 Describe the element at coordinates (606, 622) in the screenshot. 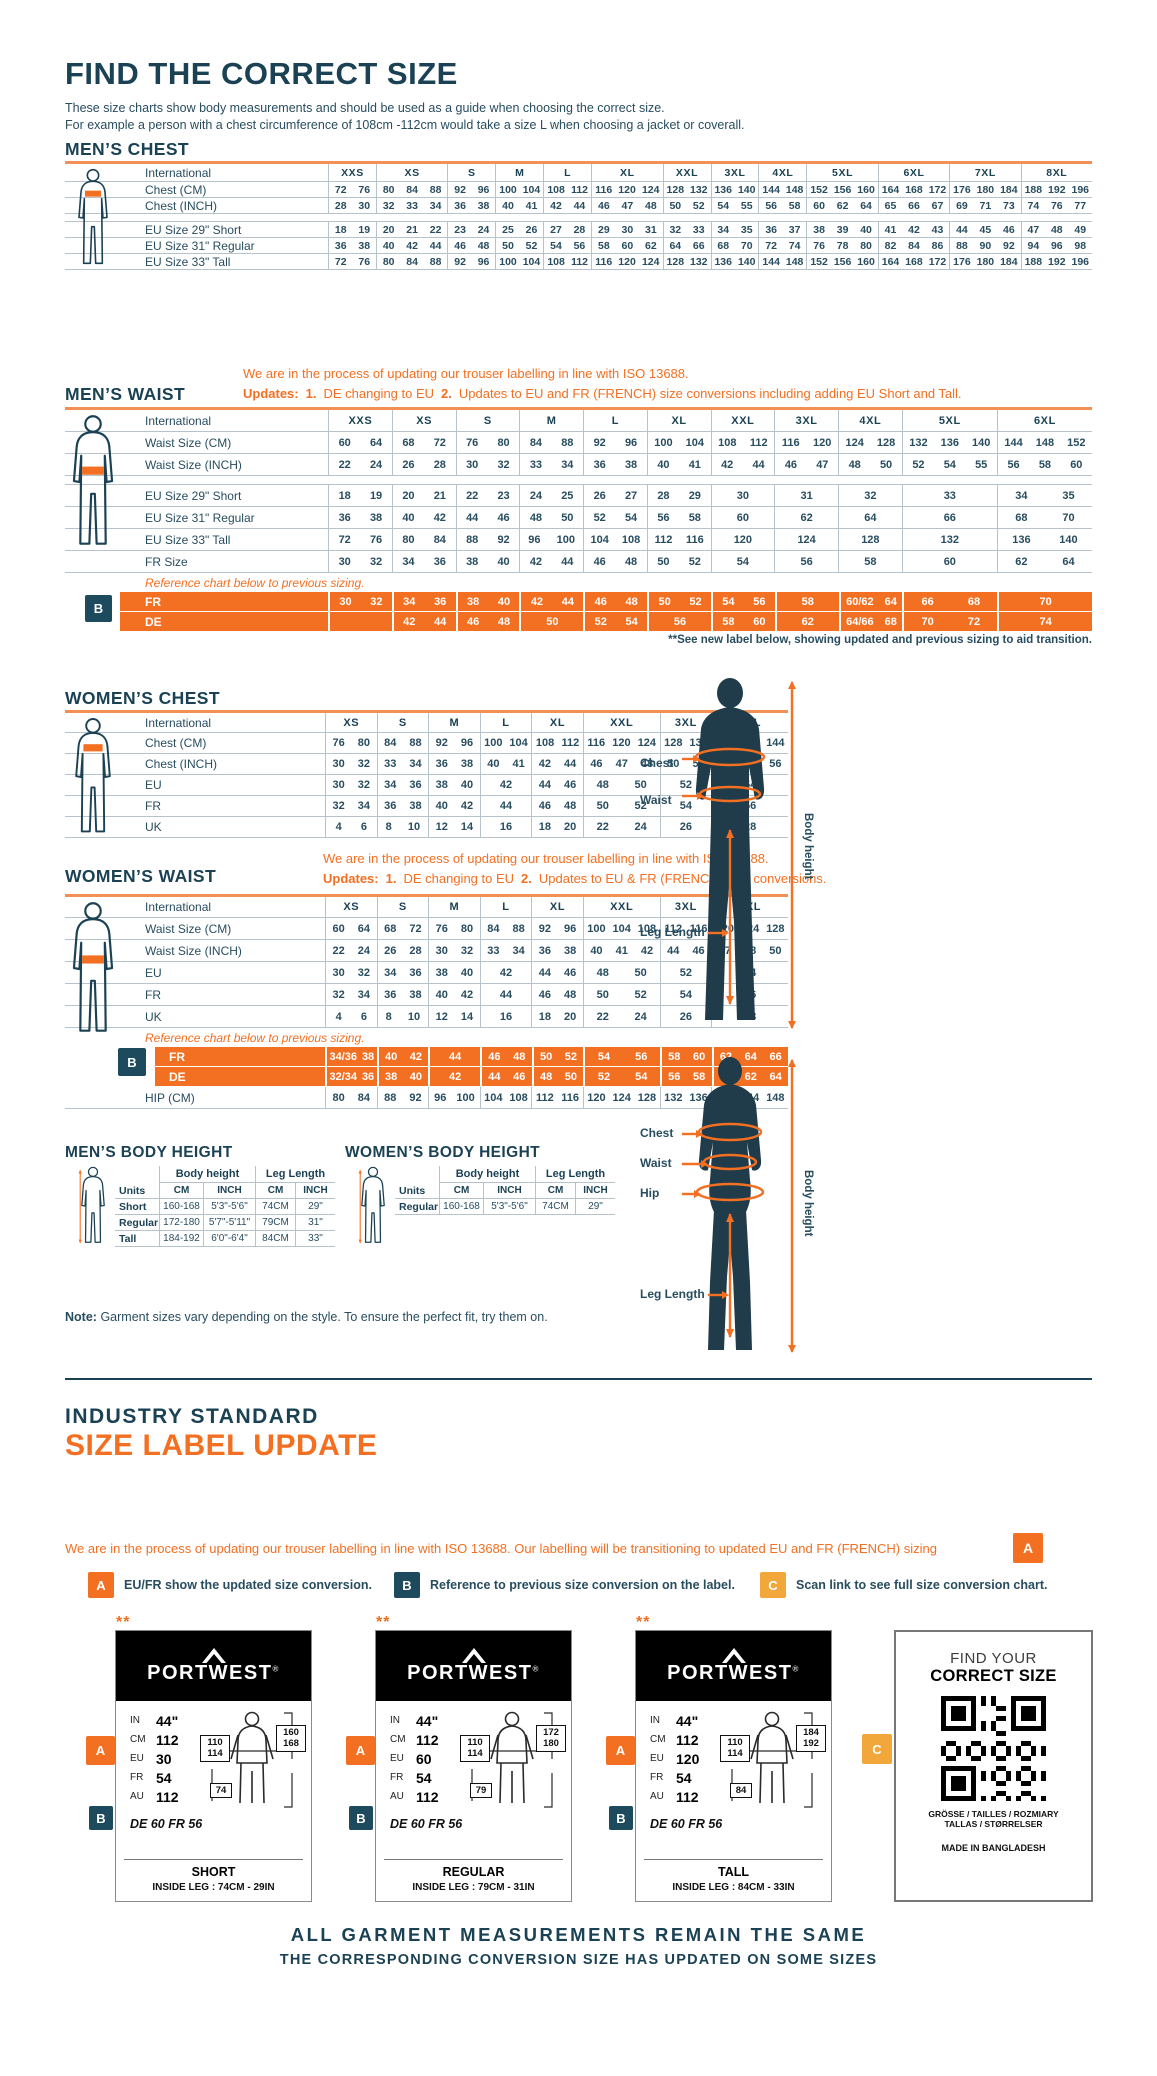

I see `previous-sizing-row: DE 42 44 46 48 50 52 54 56 58 60 62 64/66 68 70 72 74` at that location.